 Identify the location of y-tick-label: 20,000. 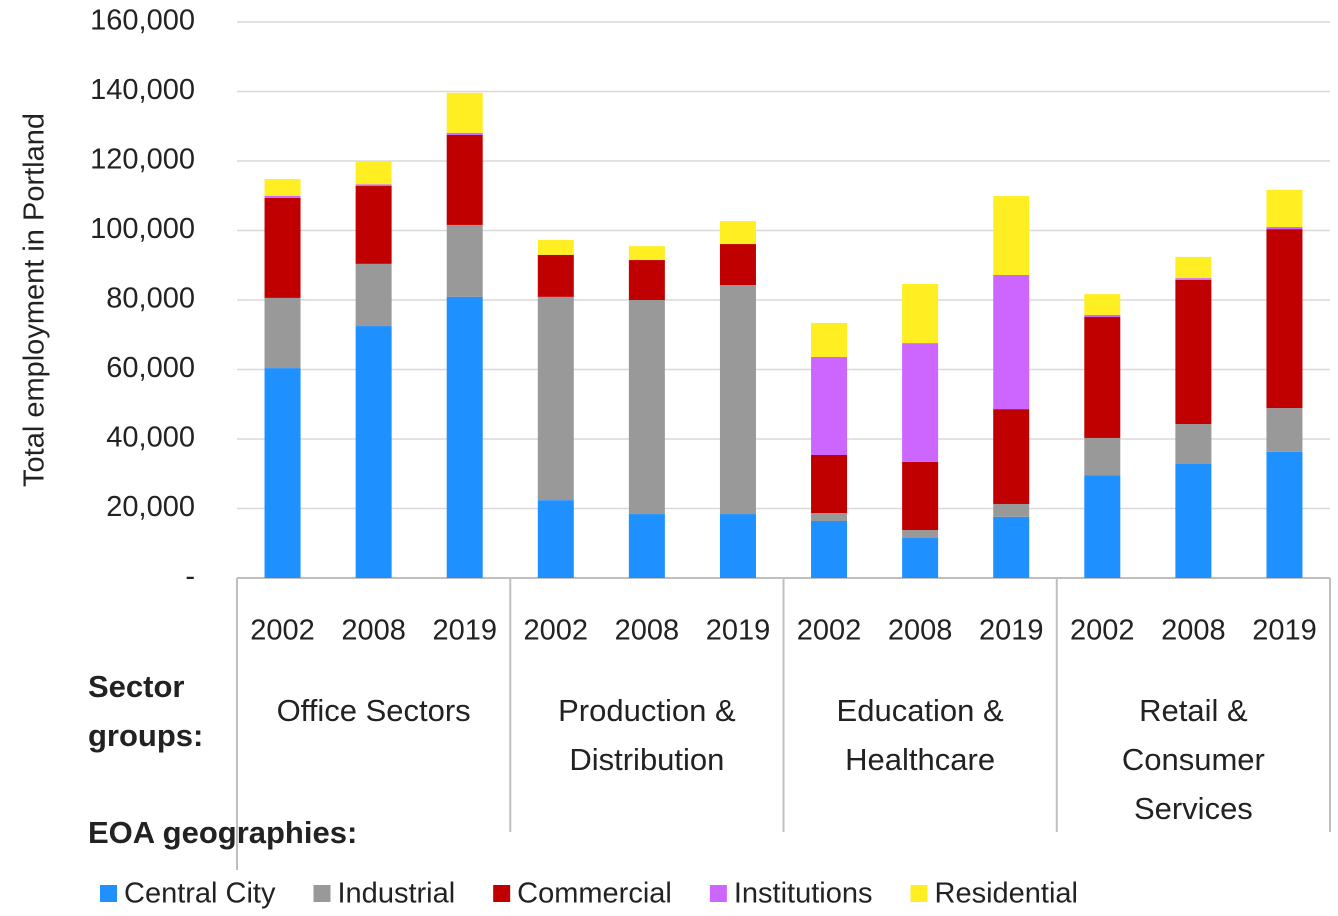
(150, 507).